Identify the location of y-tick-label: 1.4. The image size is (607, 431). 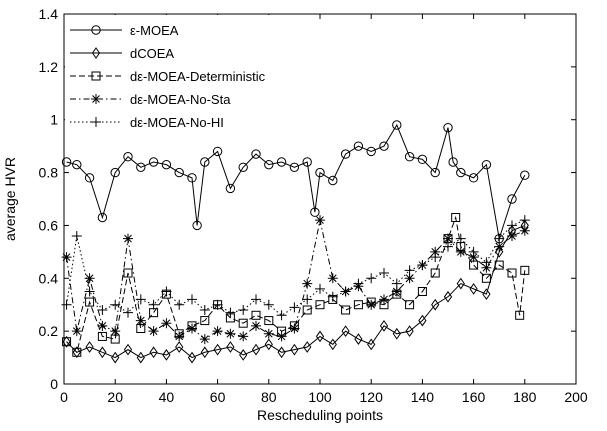
(49, 14).